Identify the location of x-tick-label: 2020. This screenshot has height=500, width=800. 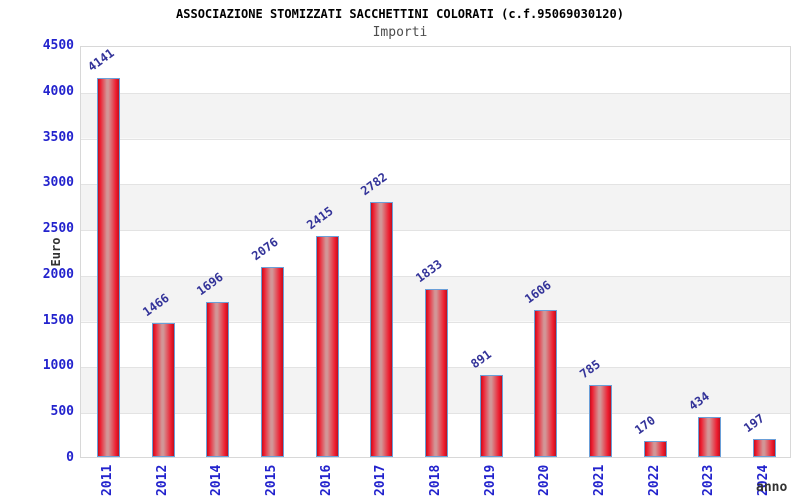
(544, 480).